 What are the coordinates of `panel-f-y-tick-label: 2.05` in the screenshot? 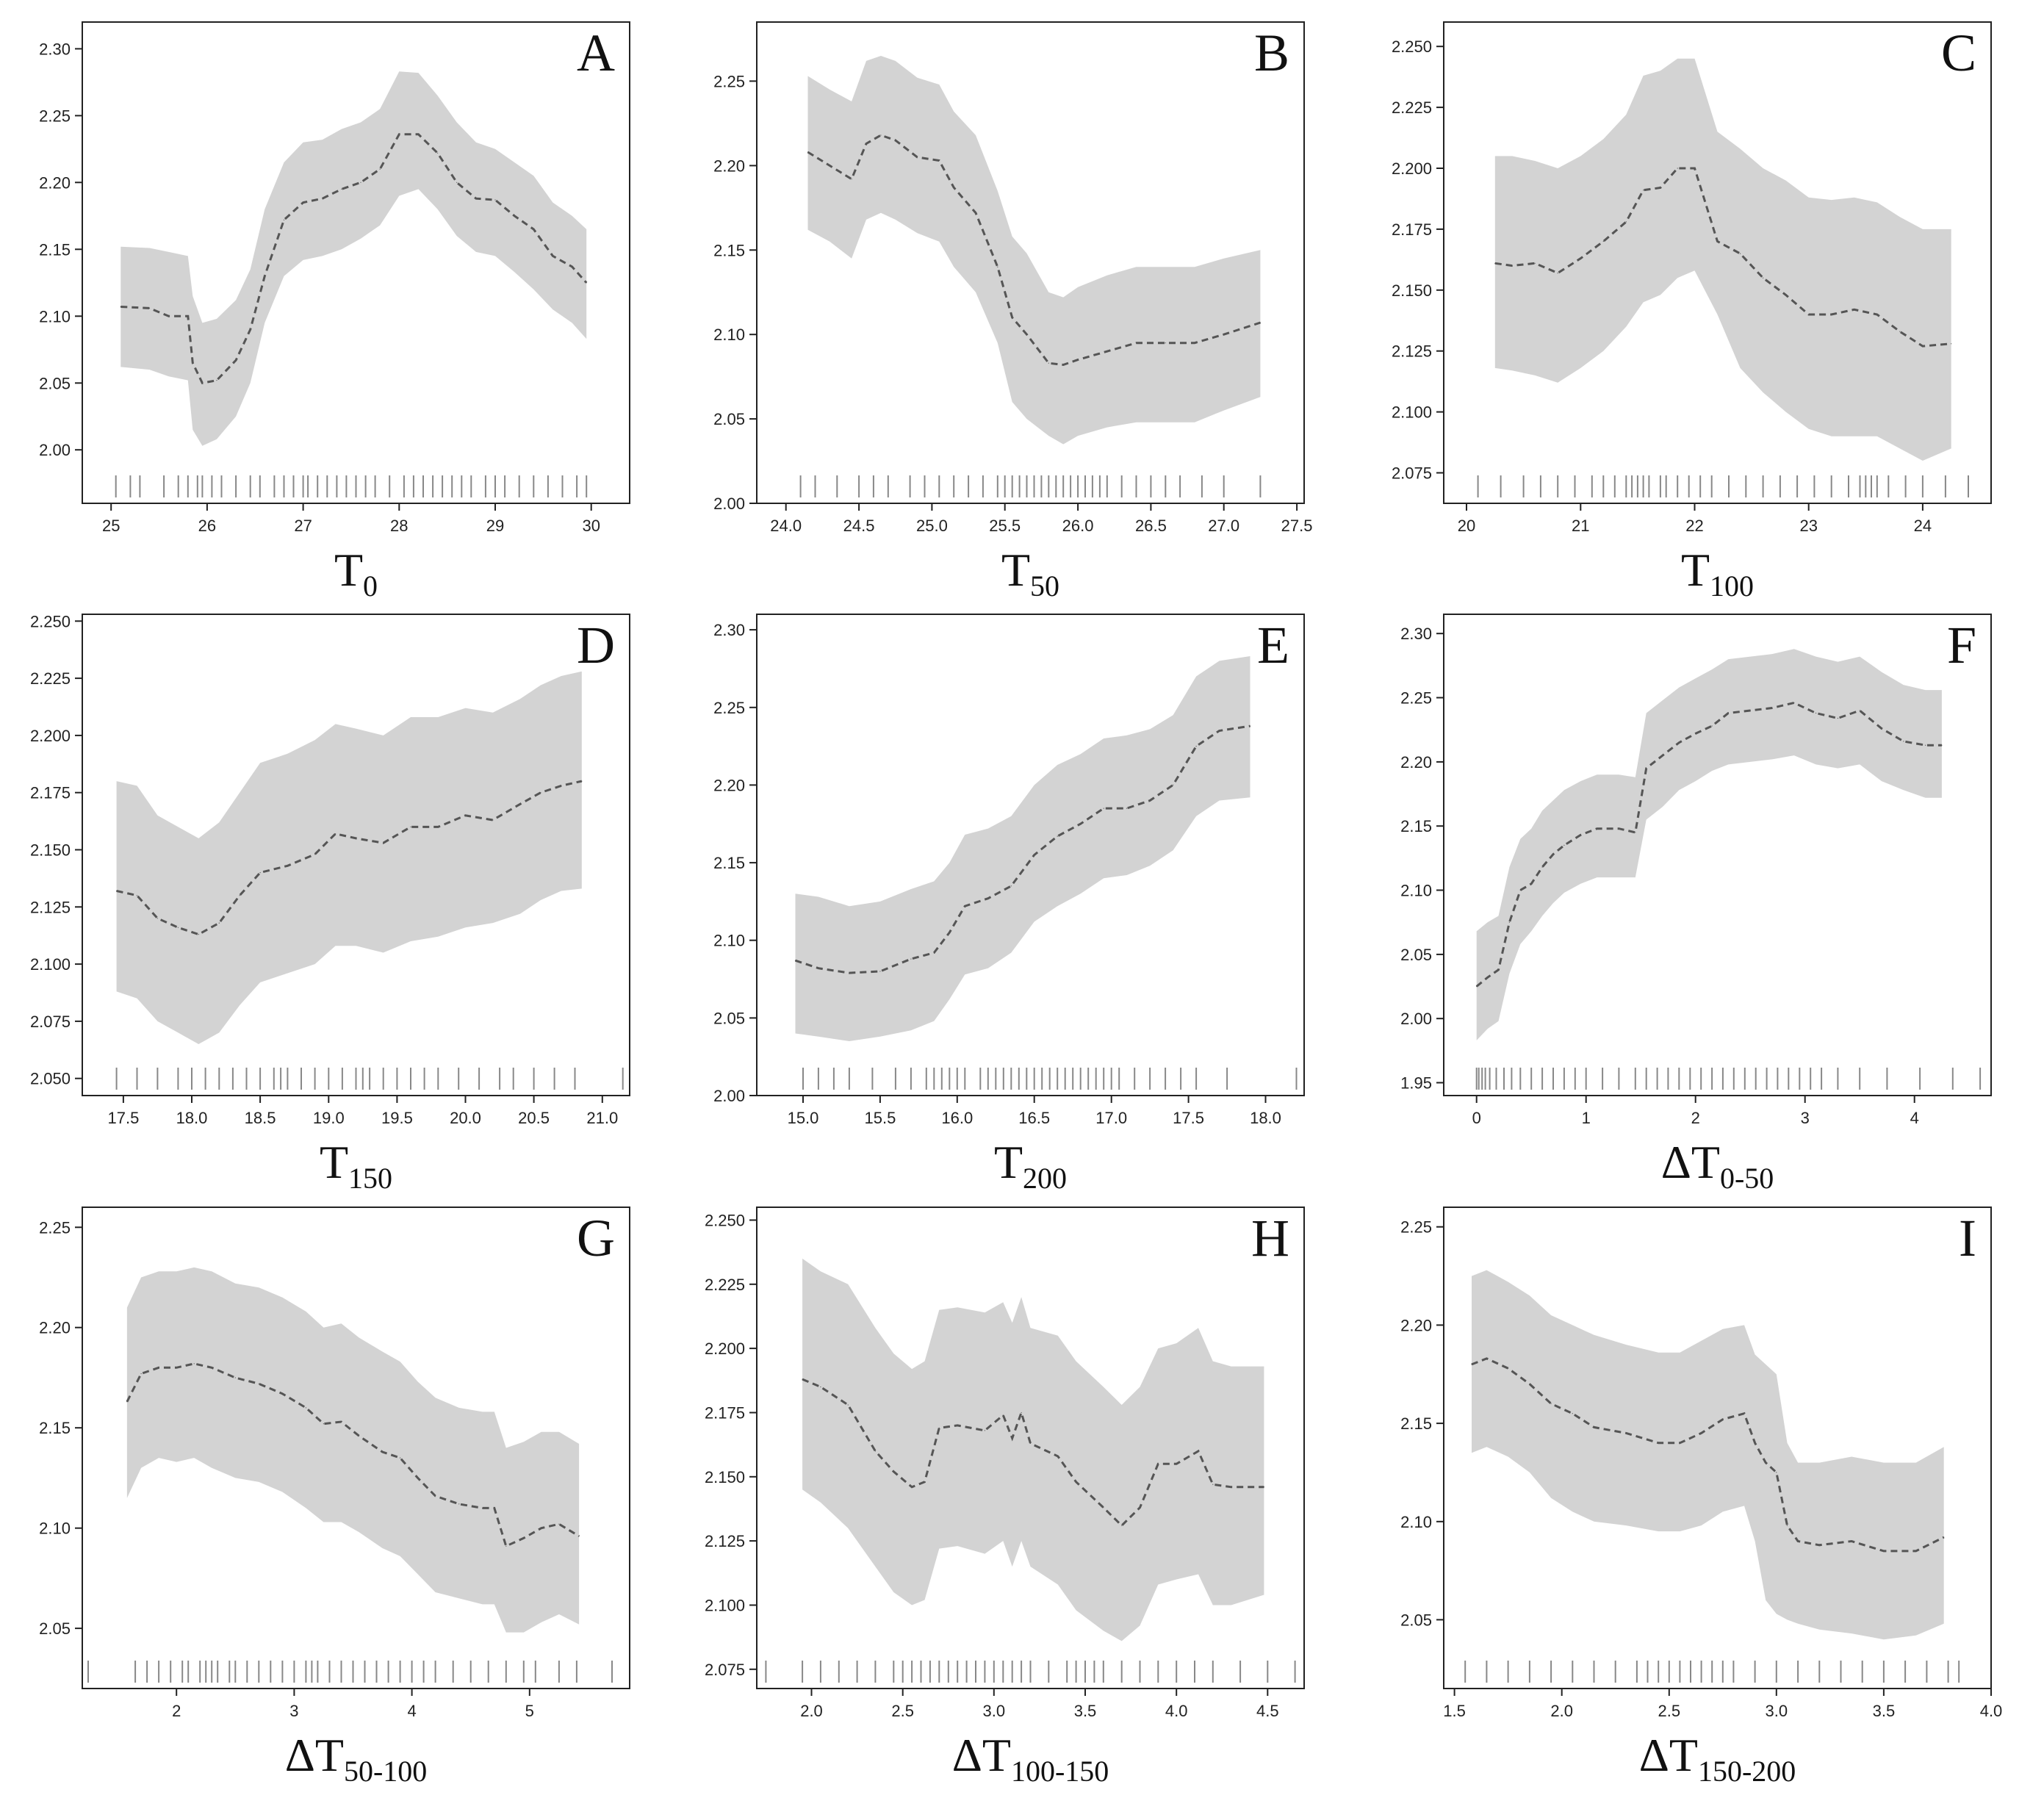 It's located at (1416, 955).